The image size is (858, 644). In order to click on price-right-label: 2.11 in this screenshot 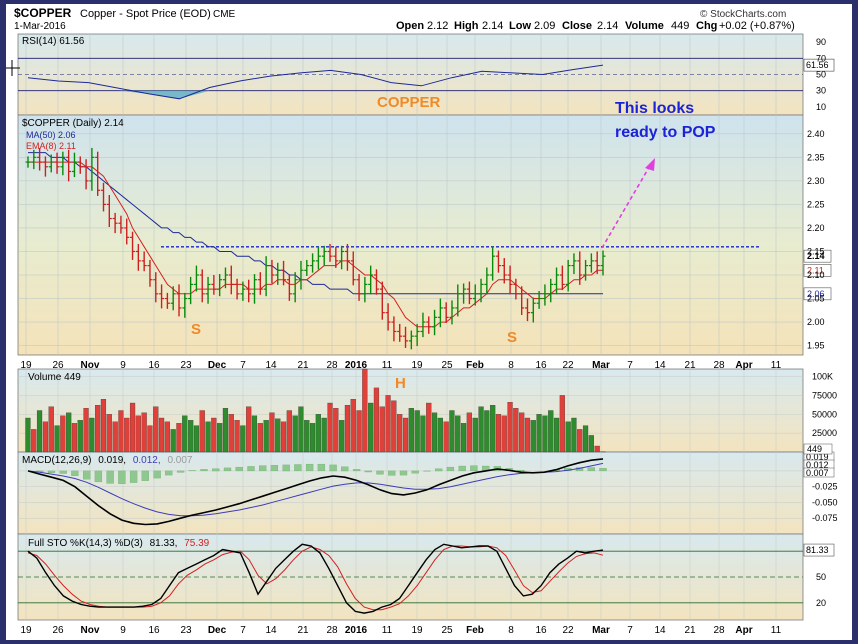, I will do `click(815, 270)`.